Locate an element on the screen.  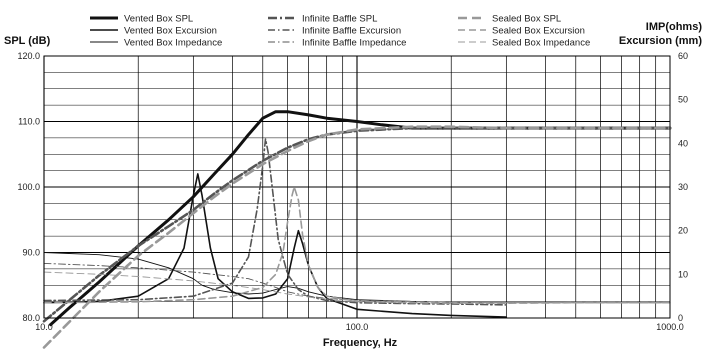
y-left-tick-label: 100.0 is located at coordinates (28, 187).